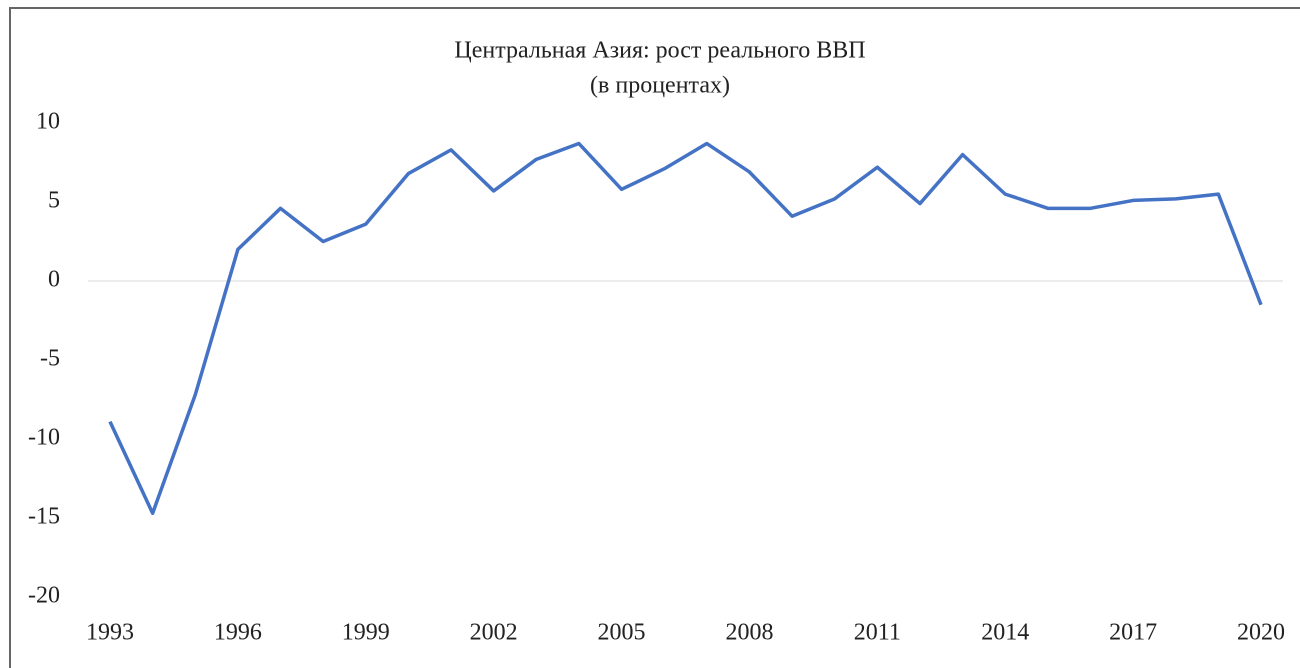  Describe the element at coordinates (1133, 633) in the screenshot. I see `x-tick-label: 2017` at that location.